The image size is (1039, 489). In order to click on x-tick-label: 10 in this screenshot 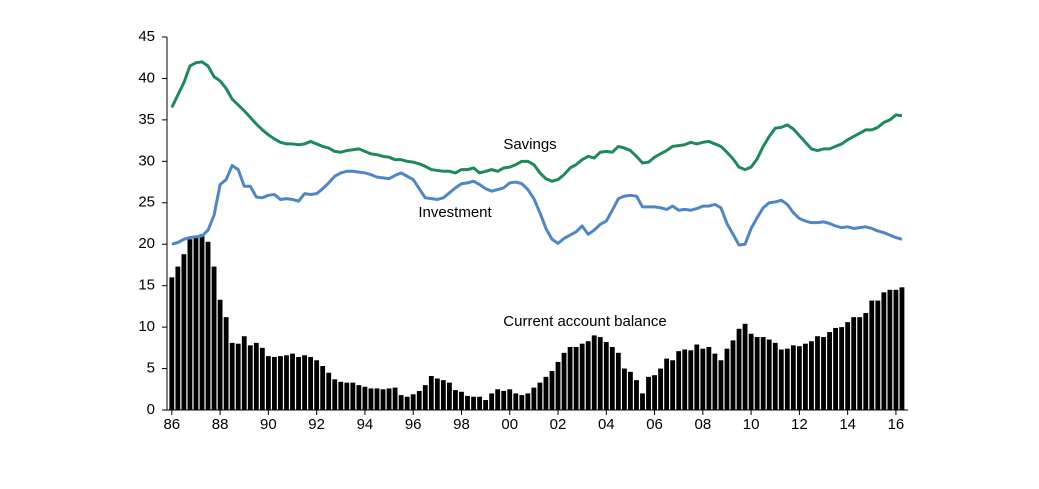, I will do `click(751, 424)`.